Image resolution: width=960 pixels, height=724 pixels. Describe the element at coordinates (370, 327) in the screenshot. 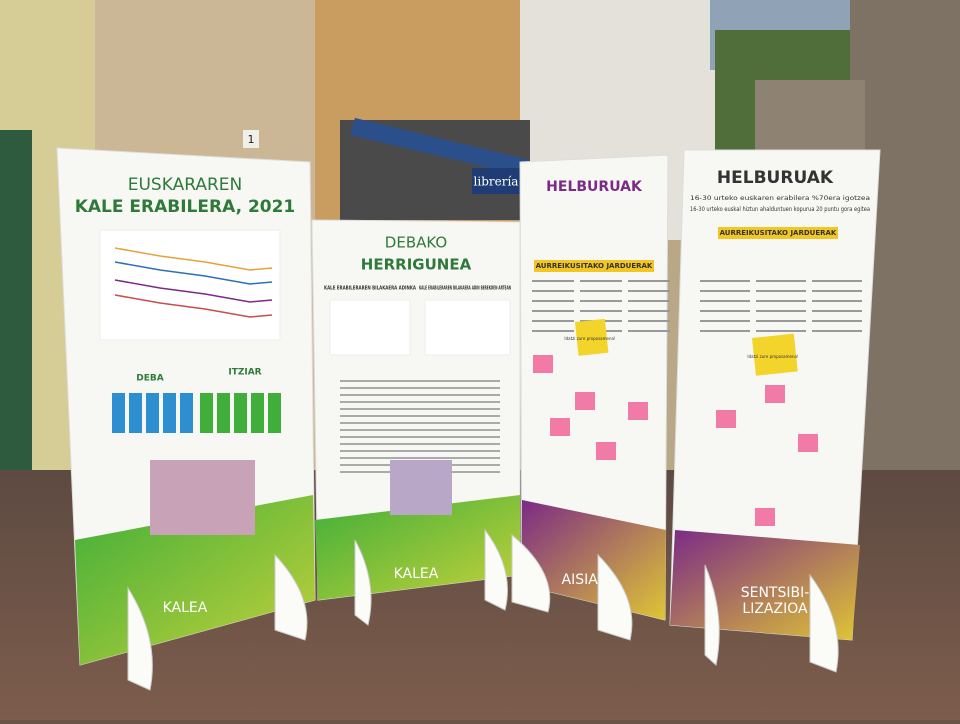

I see `chart-area` at that location.